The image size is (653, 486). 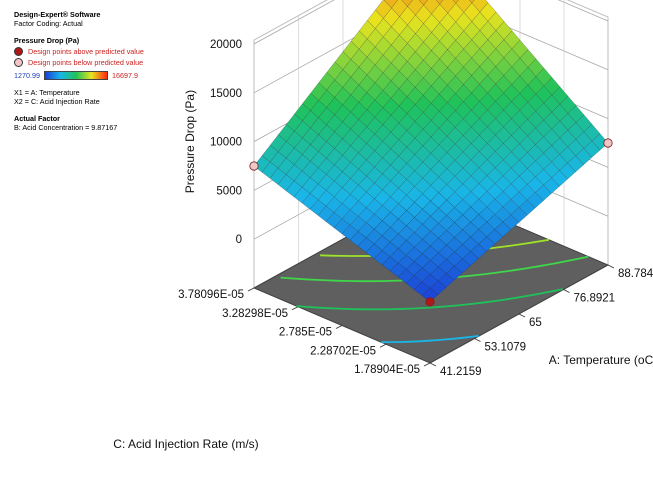 I want to click on z-tick-label: 10000, so click(x=226, y=143).